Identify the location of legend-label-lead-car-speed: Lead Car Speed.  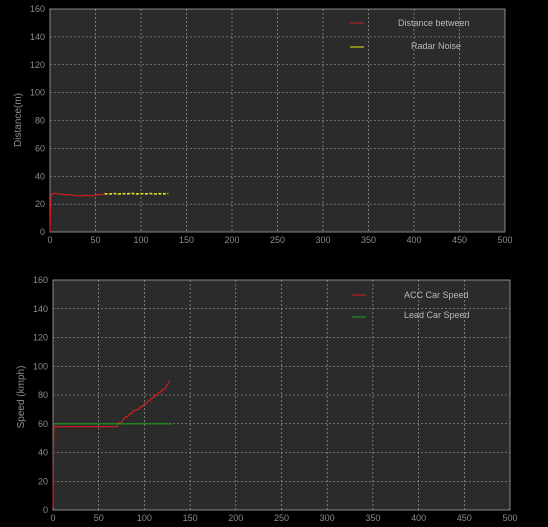
(437, 315).